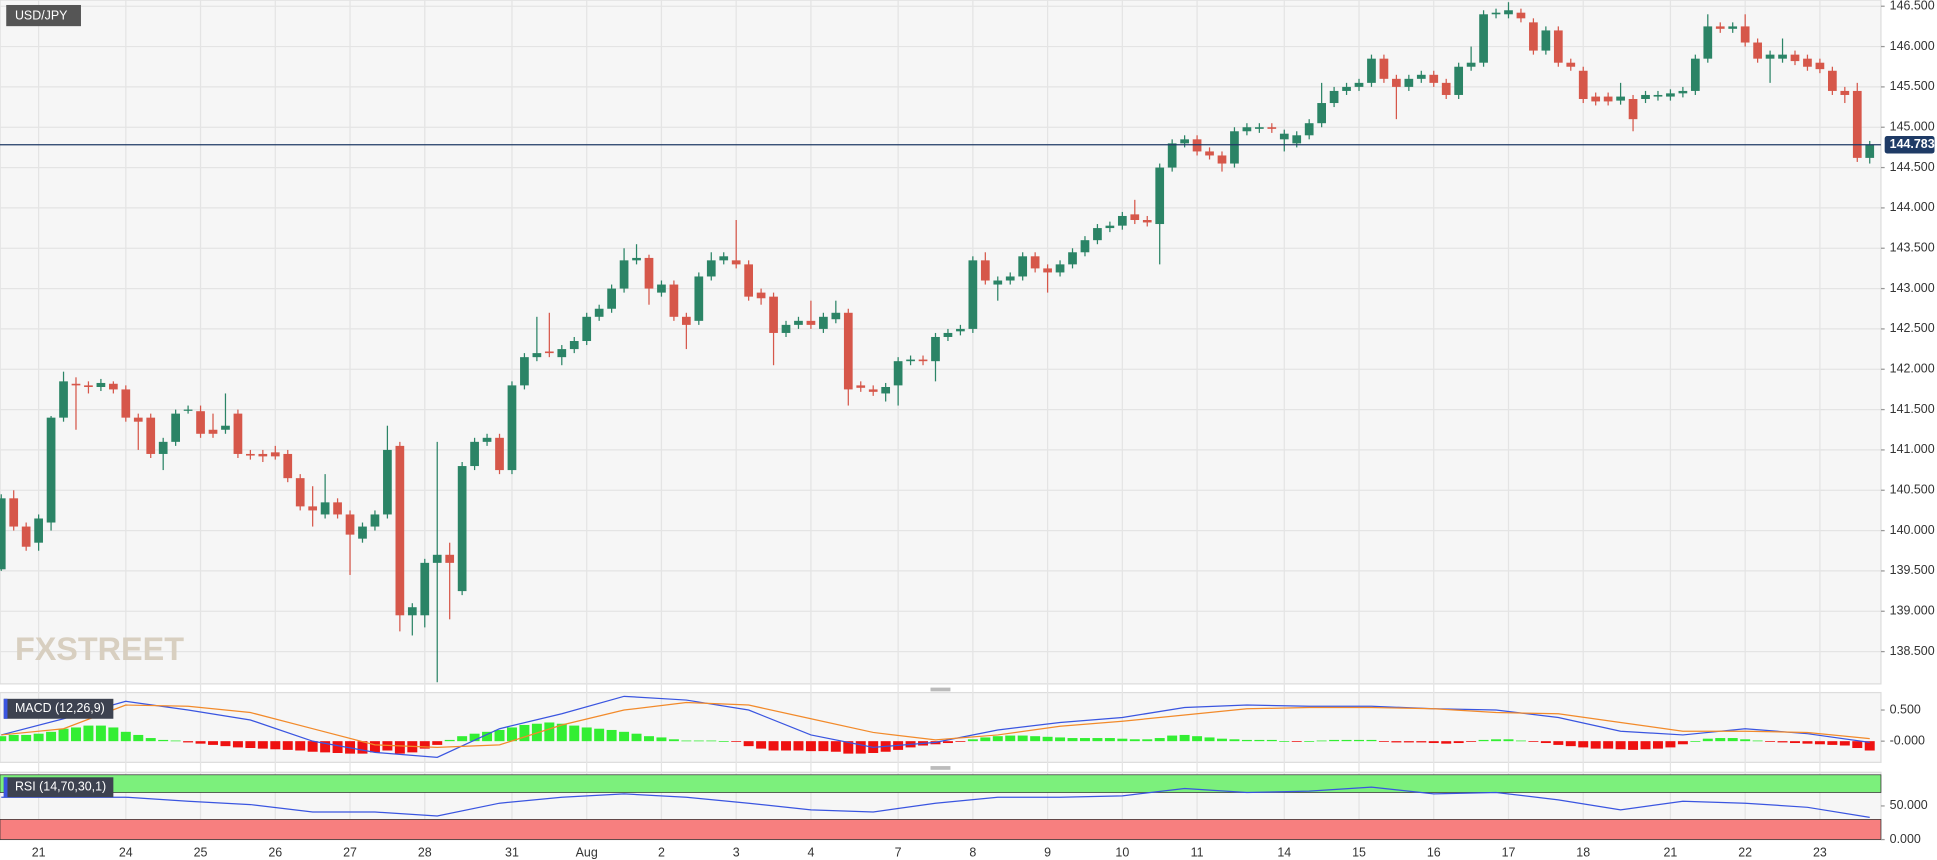 The width and height of the screenshot is (1937, 860). What do you see at coordinates (1820, 853) in the screenshot?
I see `x-tick-label: 23` at bounding box center [1820, 853].